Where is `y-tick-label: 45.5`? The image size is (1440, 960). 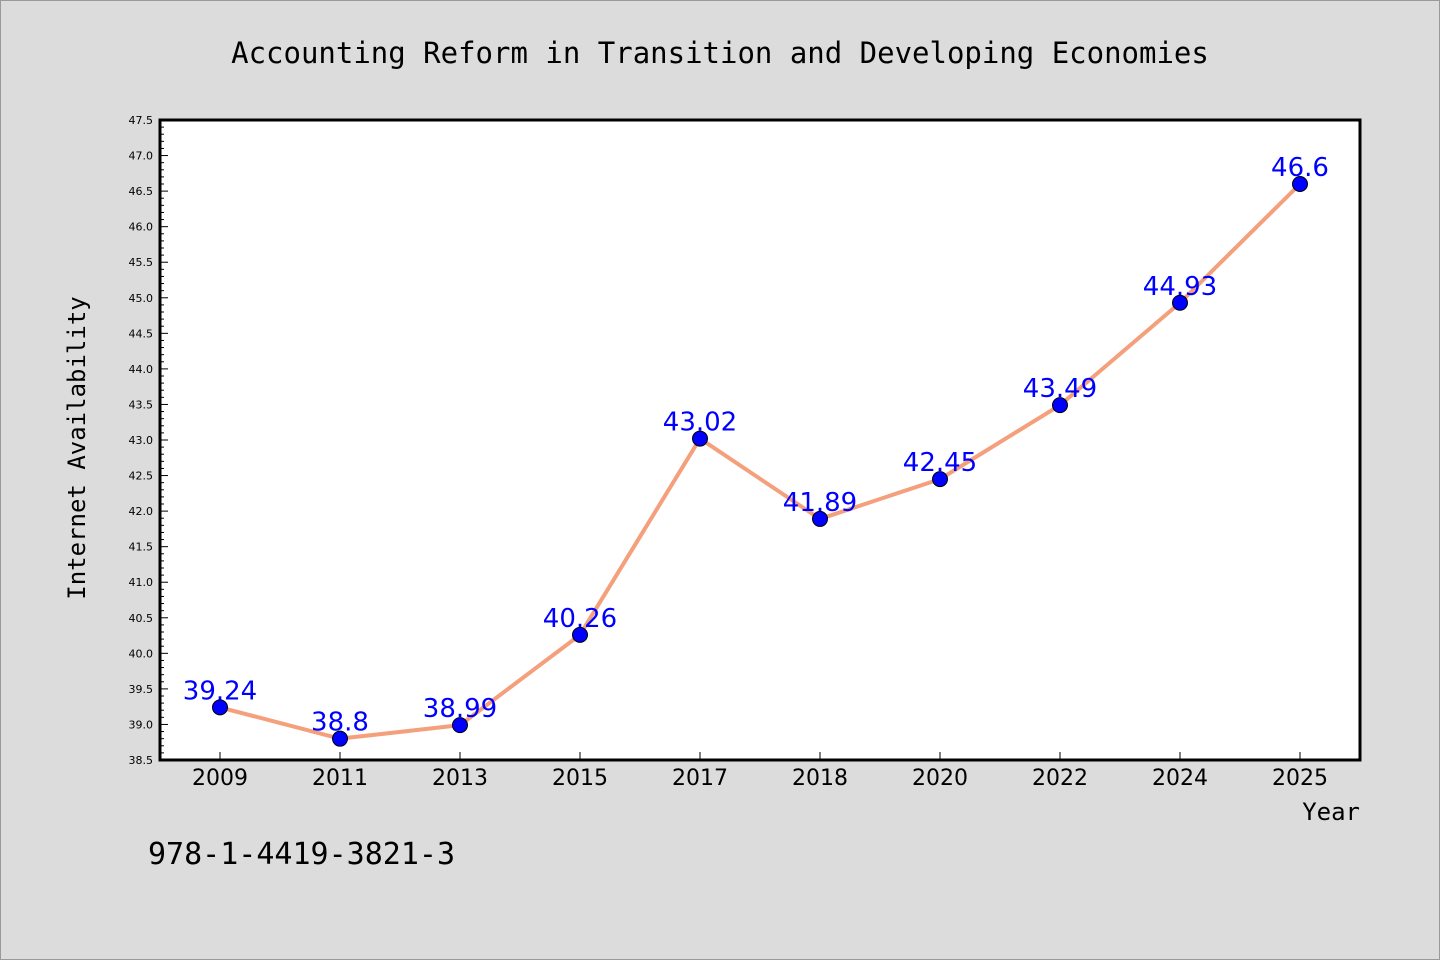 y-tick-label: 45.5 is located at coordinates (141, 262).